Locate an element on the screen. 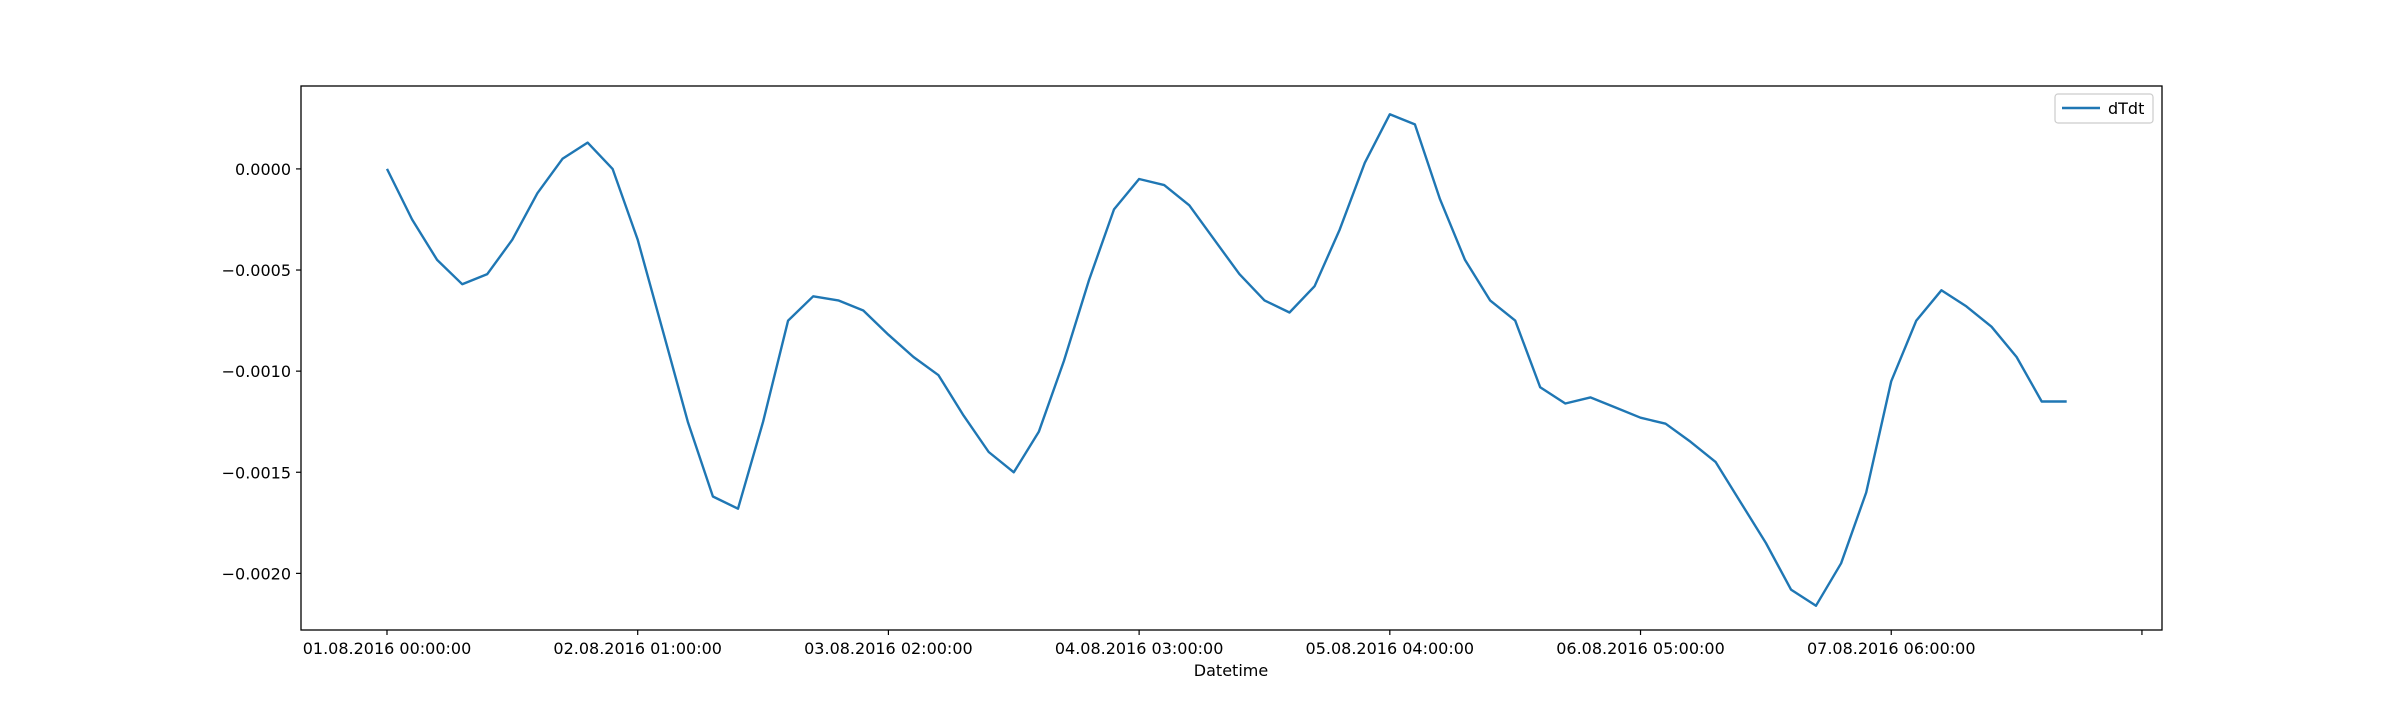 The image size is (2400, 720). x-tick-label: 04.08.2016 03:00:00 is located at coordinates (1139, 648).